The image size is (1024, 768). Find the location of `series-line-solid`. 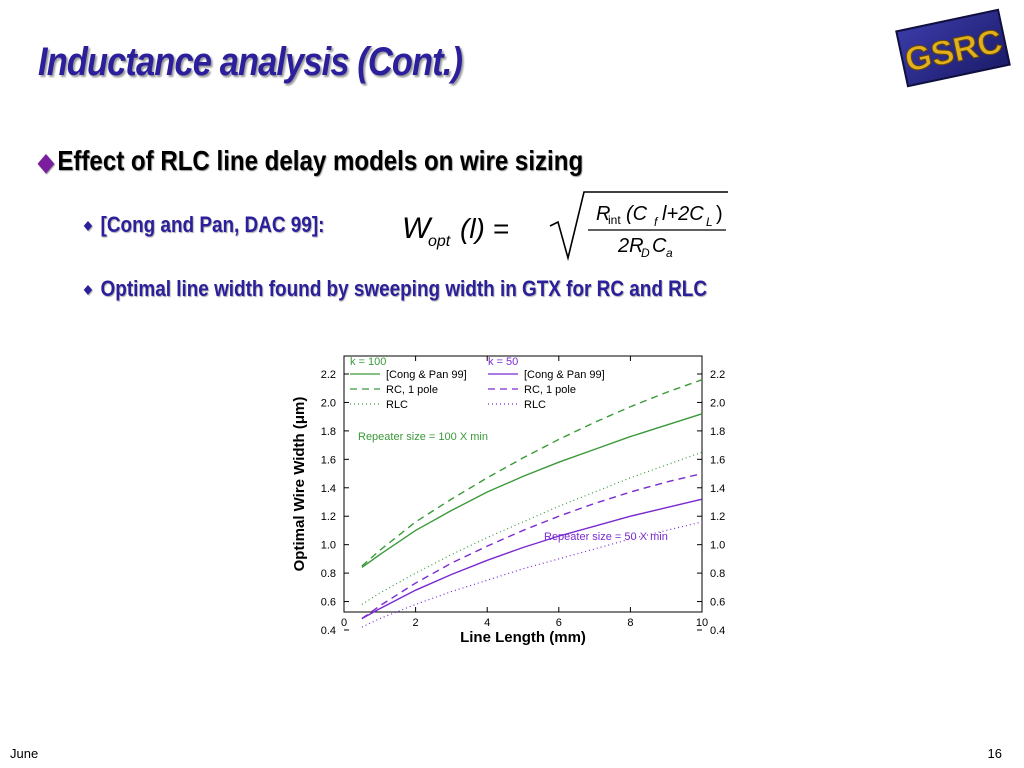

series-line-solid is located at coordinates (532, 559).